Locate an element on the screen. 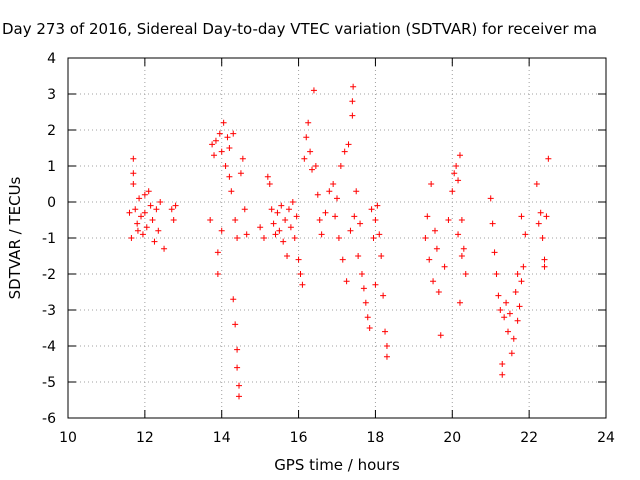 The height and width of the screenshot is (480, 640). y-tick-label: -2 is located at coordinates (49, 275).